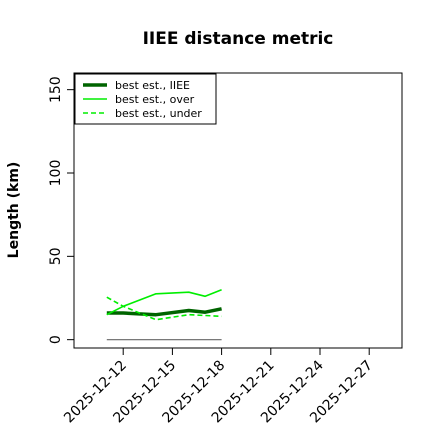  I want to click on y-axis-label: Length (km), so click(14, 210).